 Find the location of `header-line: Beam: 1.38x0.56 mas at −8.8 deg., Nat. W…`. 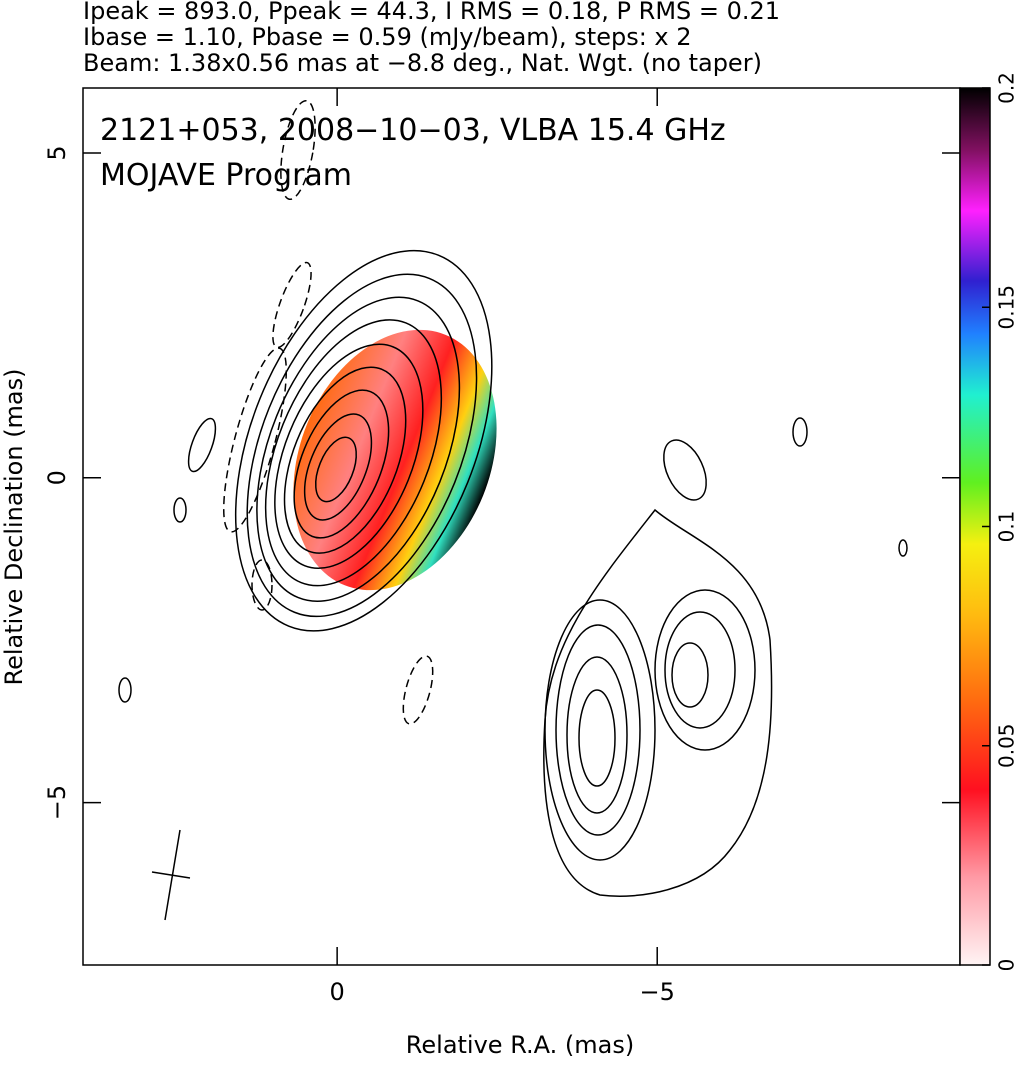

header-line: Beam: 1.38x0.56 mas at −8.8 deg., Nat. W… is located at coordinates (422, 63).